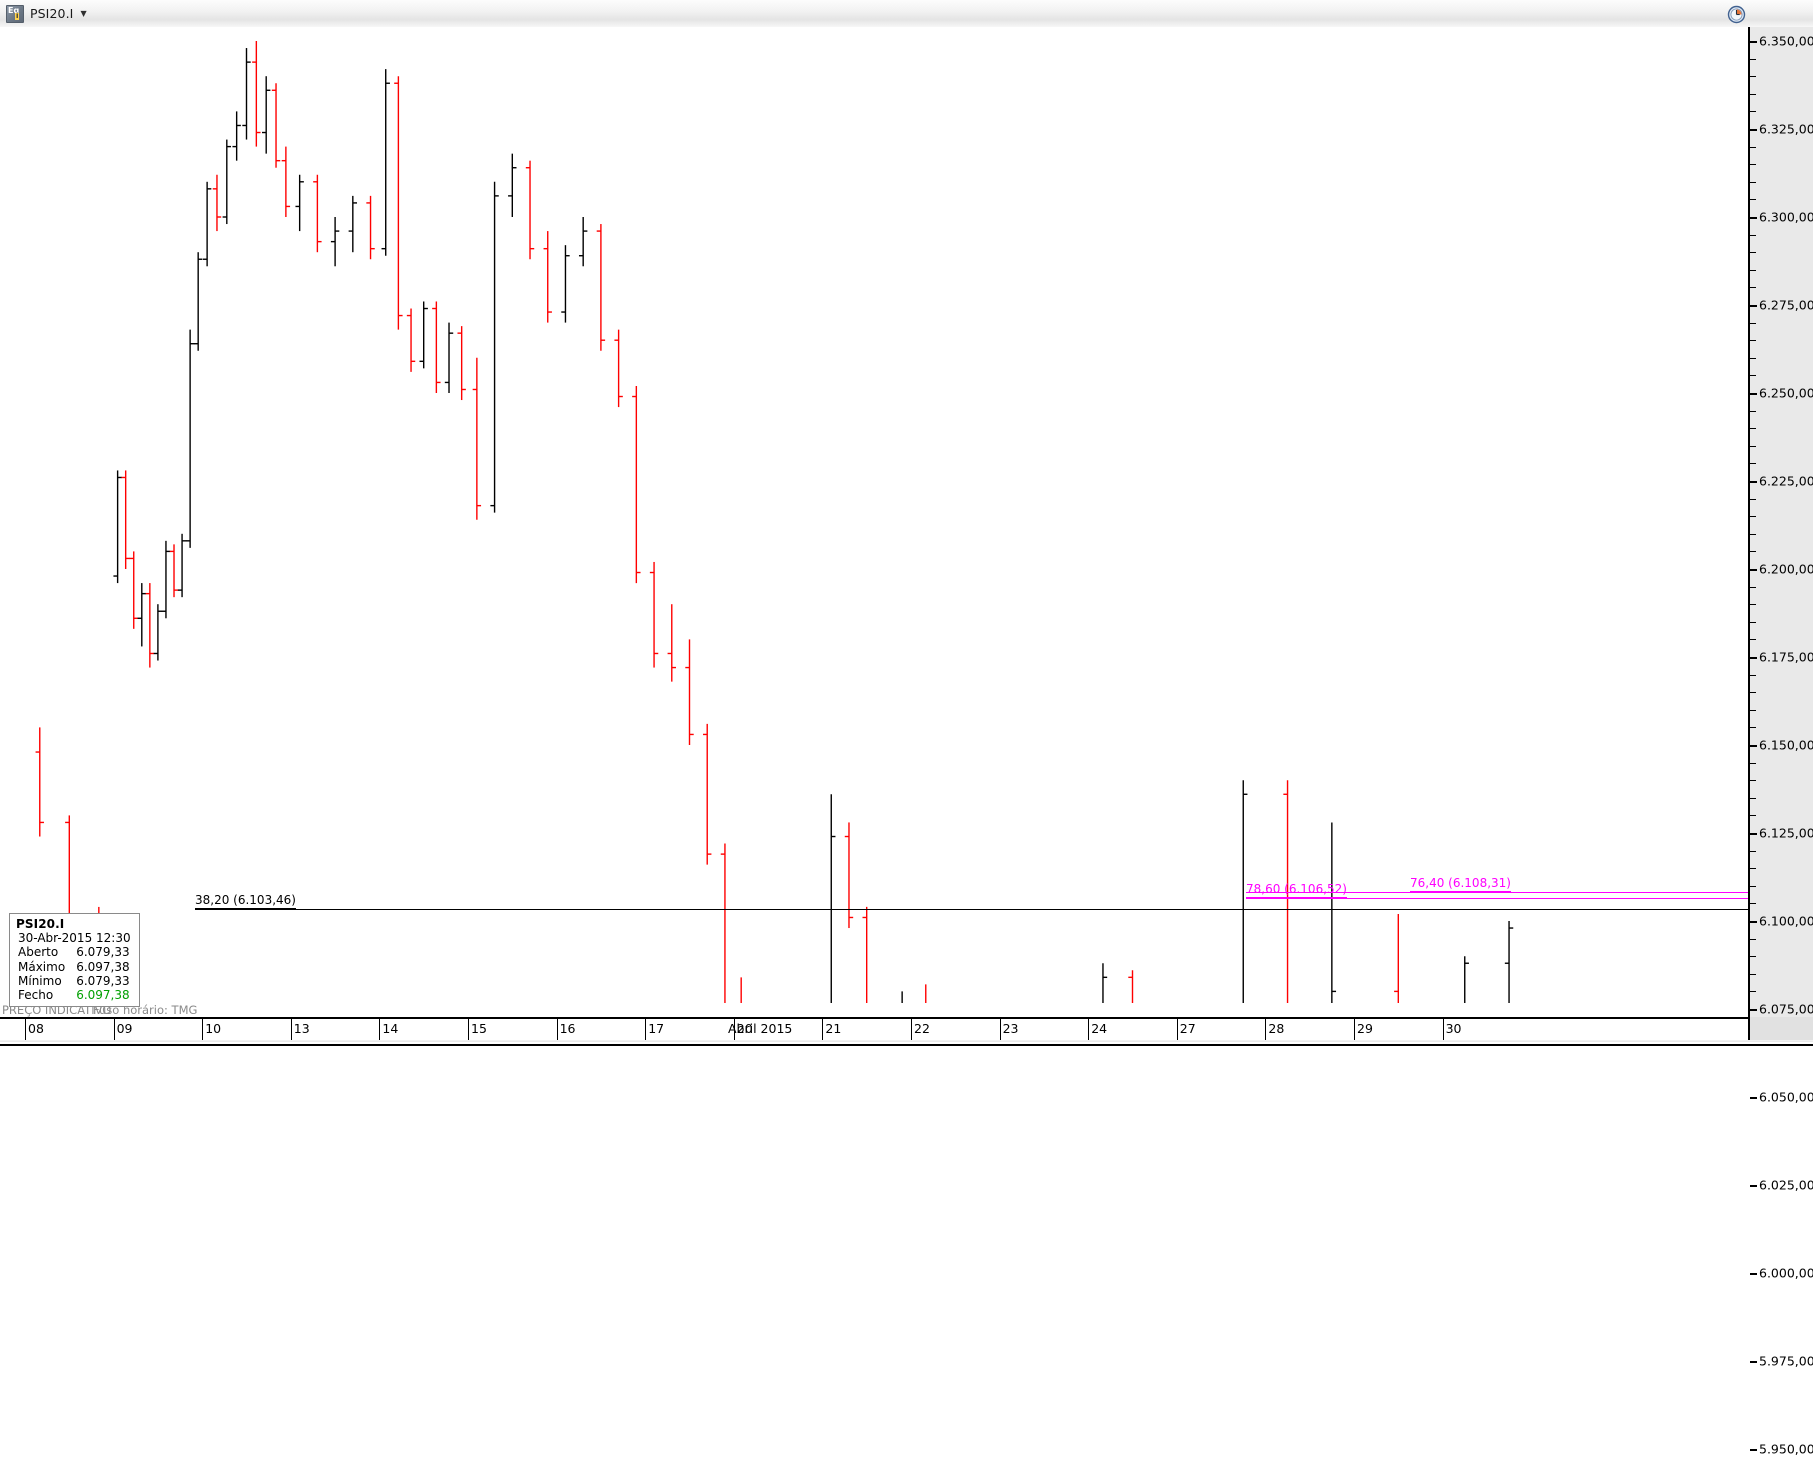 Image resolution: width=1813 pixels, height=1457 pixels. What do you see at coordinates (906, 1041) in the screenshot?
I see `window-bottom-edge` at bounding box center [906, 1041].